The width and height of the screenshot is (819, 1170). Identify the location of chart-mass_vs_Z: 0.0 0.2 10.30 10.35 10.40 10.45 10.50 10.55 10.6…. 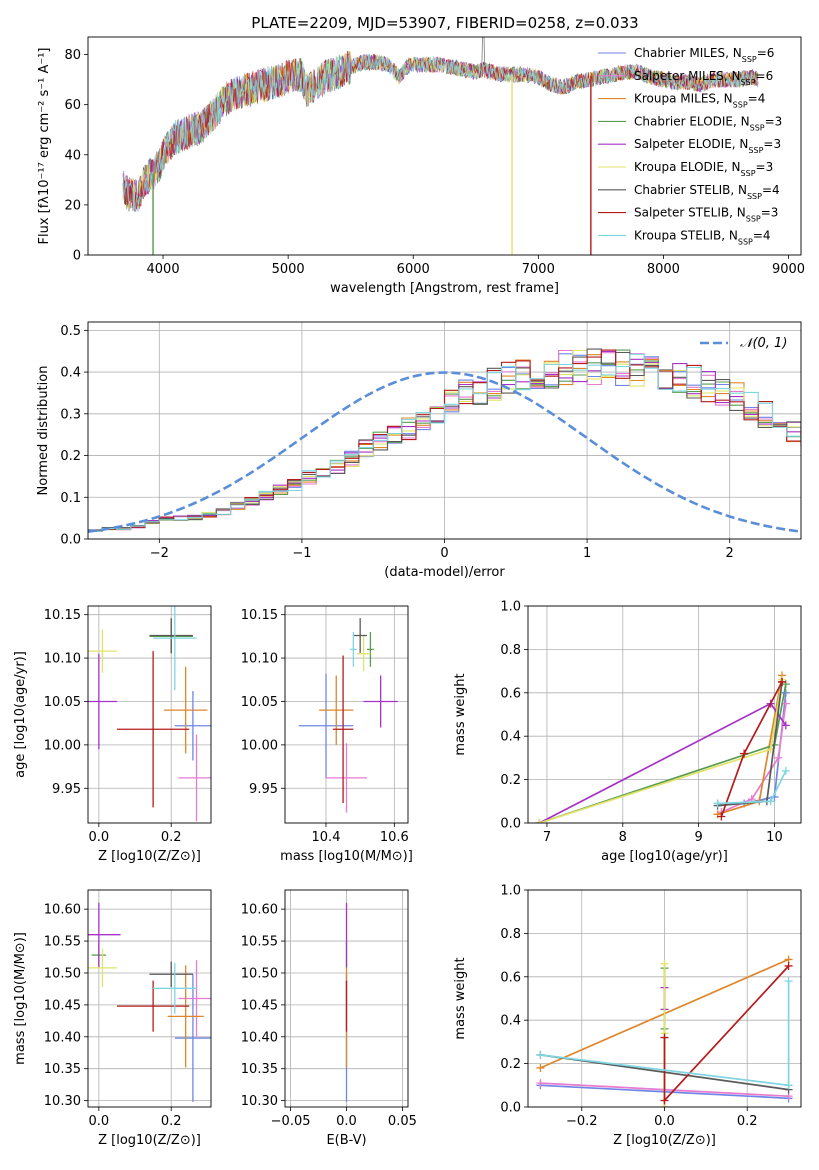
(112, 1018).